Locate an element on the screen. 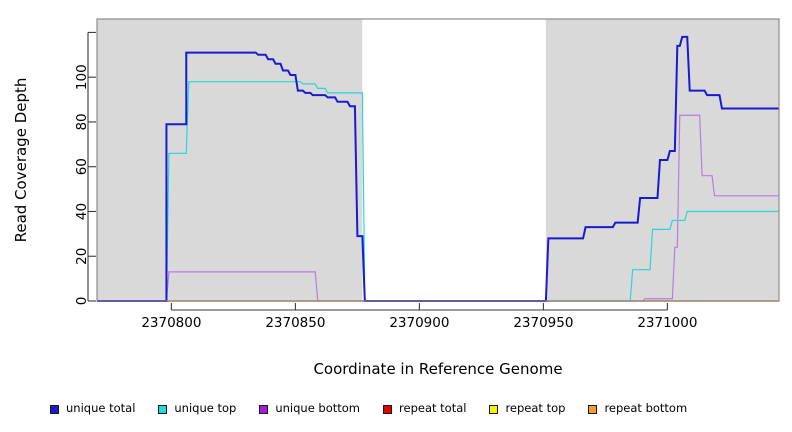  legend-label: unique top is located at coordinates (205, 408).